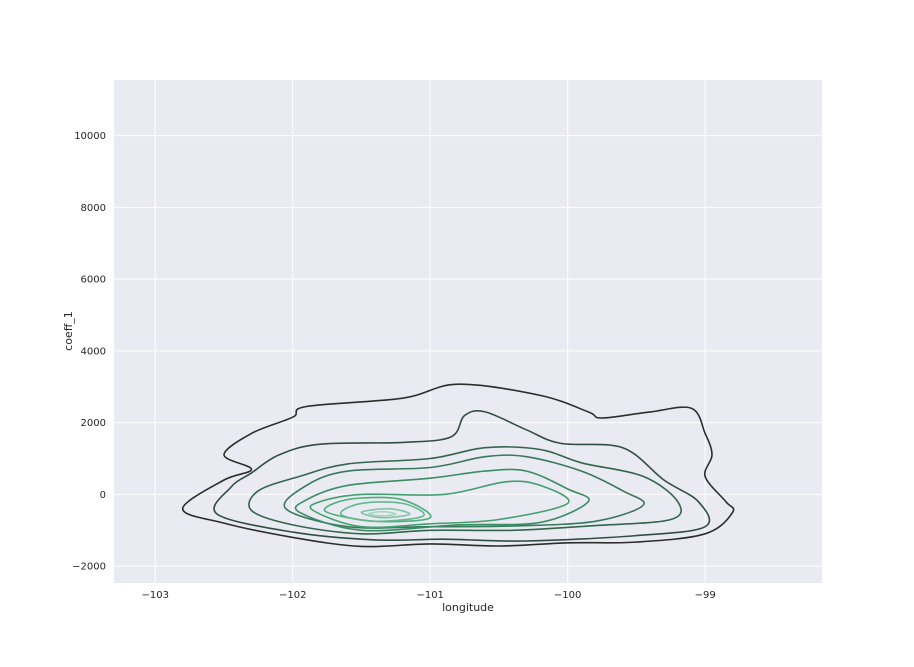 This screenshot has height=667, width=914. What do you see at coordinates (93, 208) in the screenshot?
I see `y-tick-label: 8000` at bounding box center [93, 208].